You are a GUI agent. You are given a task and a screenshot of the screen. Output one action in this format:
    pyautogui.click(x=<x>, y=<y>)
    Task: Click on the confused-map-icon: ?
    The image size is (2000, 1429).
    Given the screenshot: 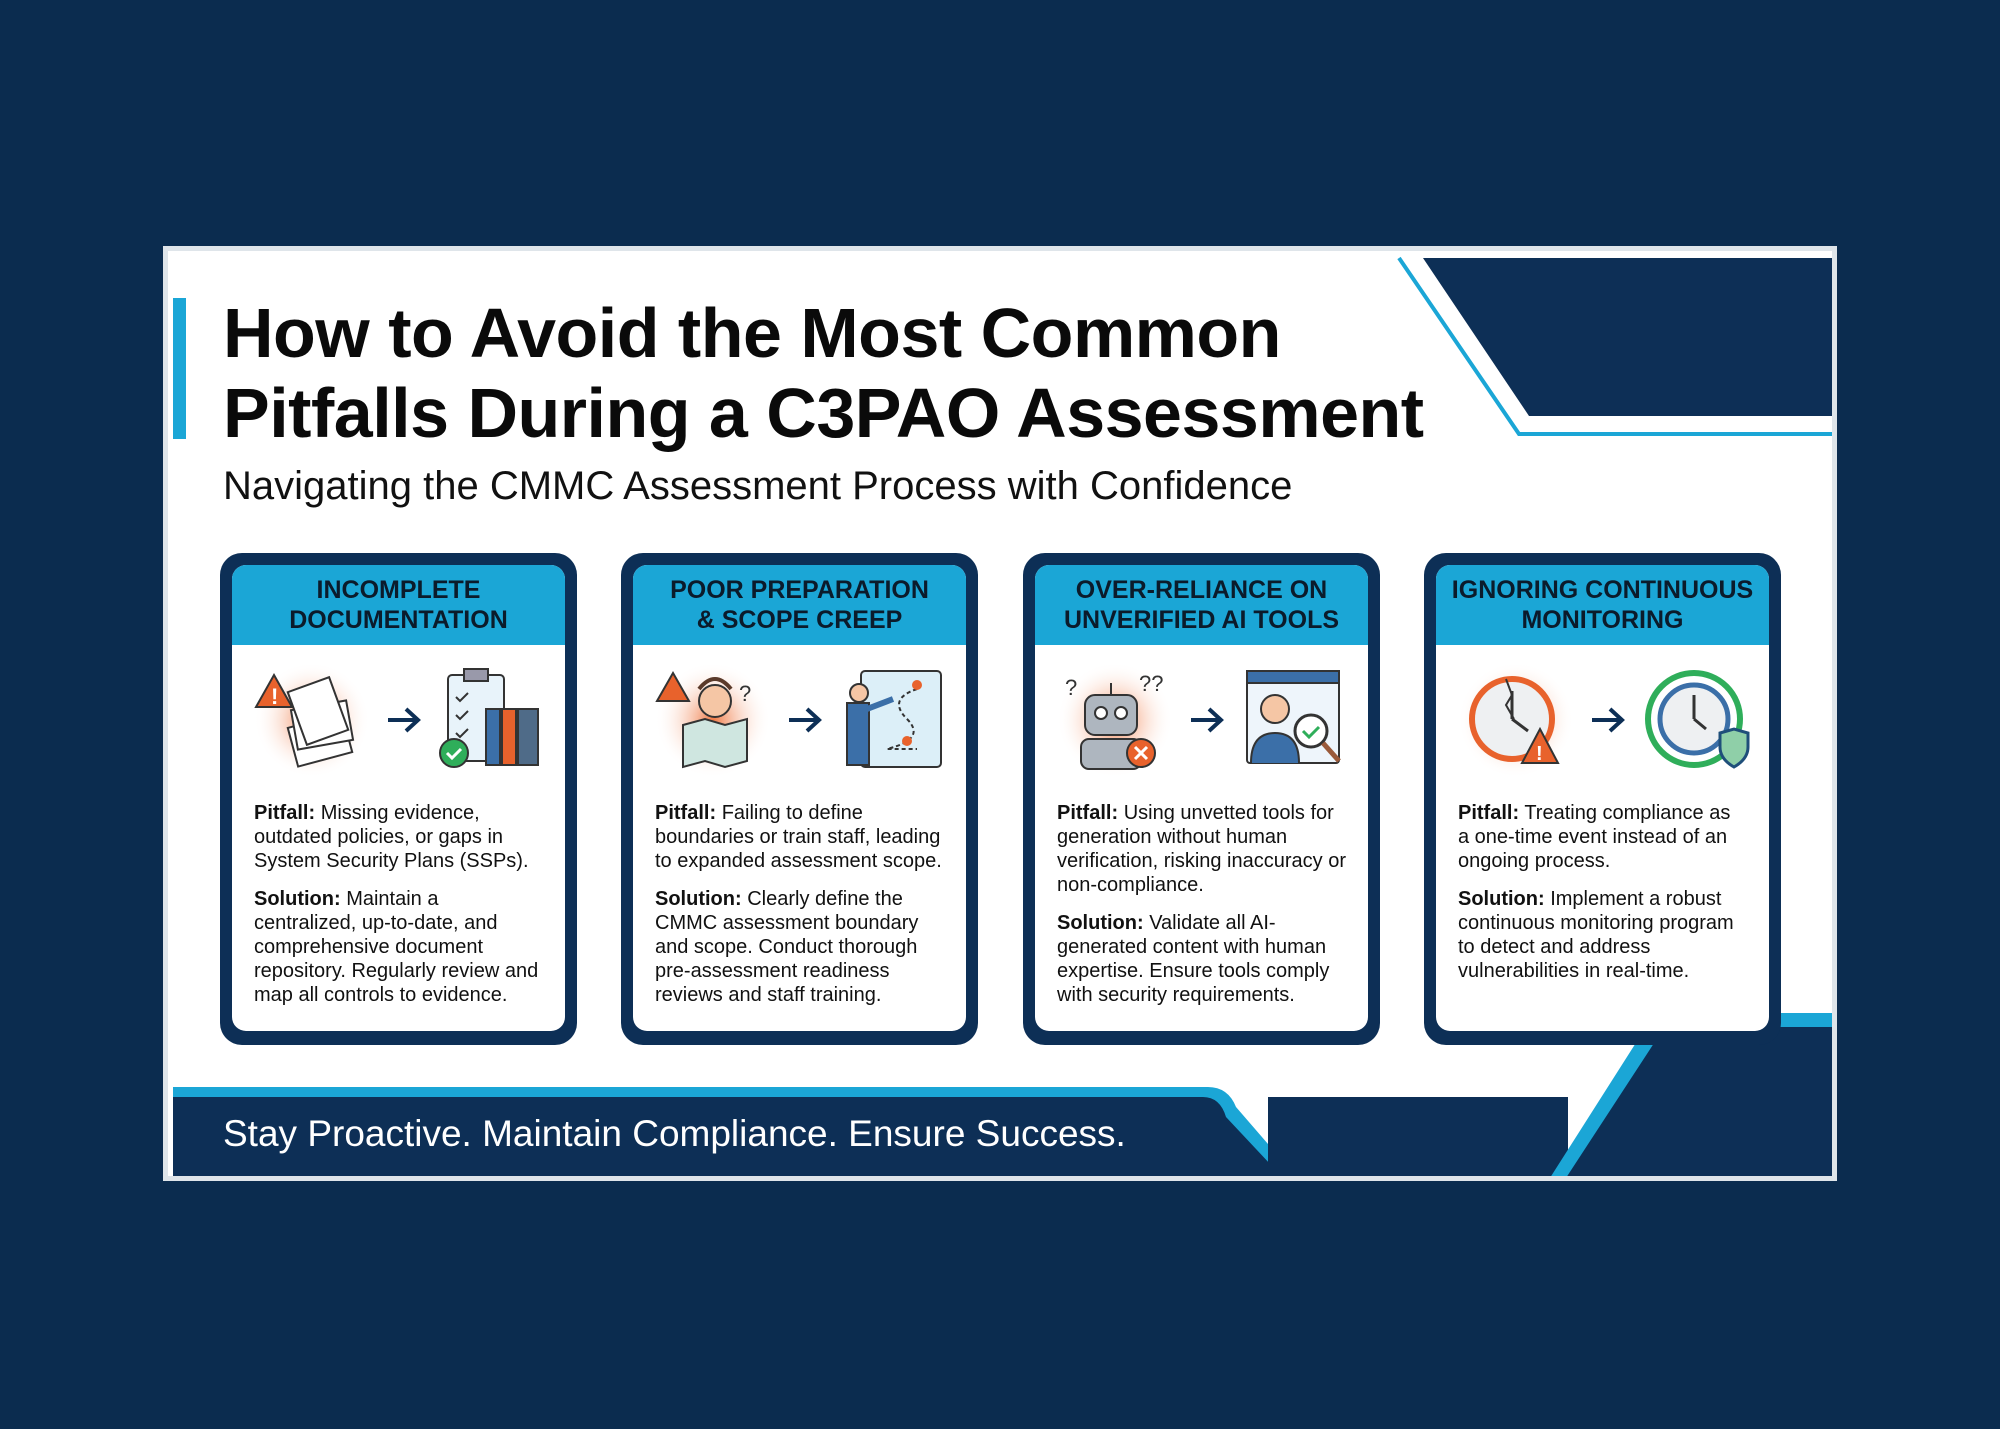 What is the action you would take?
    pyautogui.click(x=712, y=720)
    